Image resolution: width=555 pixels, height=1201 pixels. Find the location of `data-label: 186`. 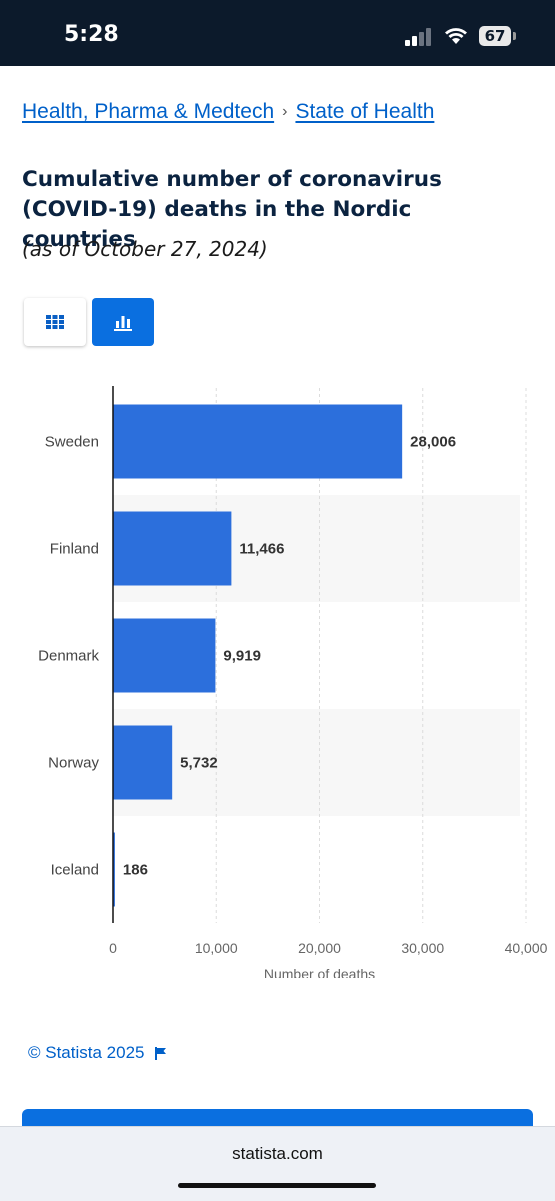

data-label: 186 is located at coordinates (135, 870).